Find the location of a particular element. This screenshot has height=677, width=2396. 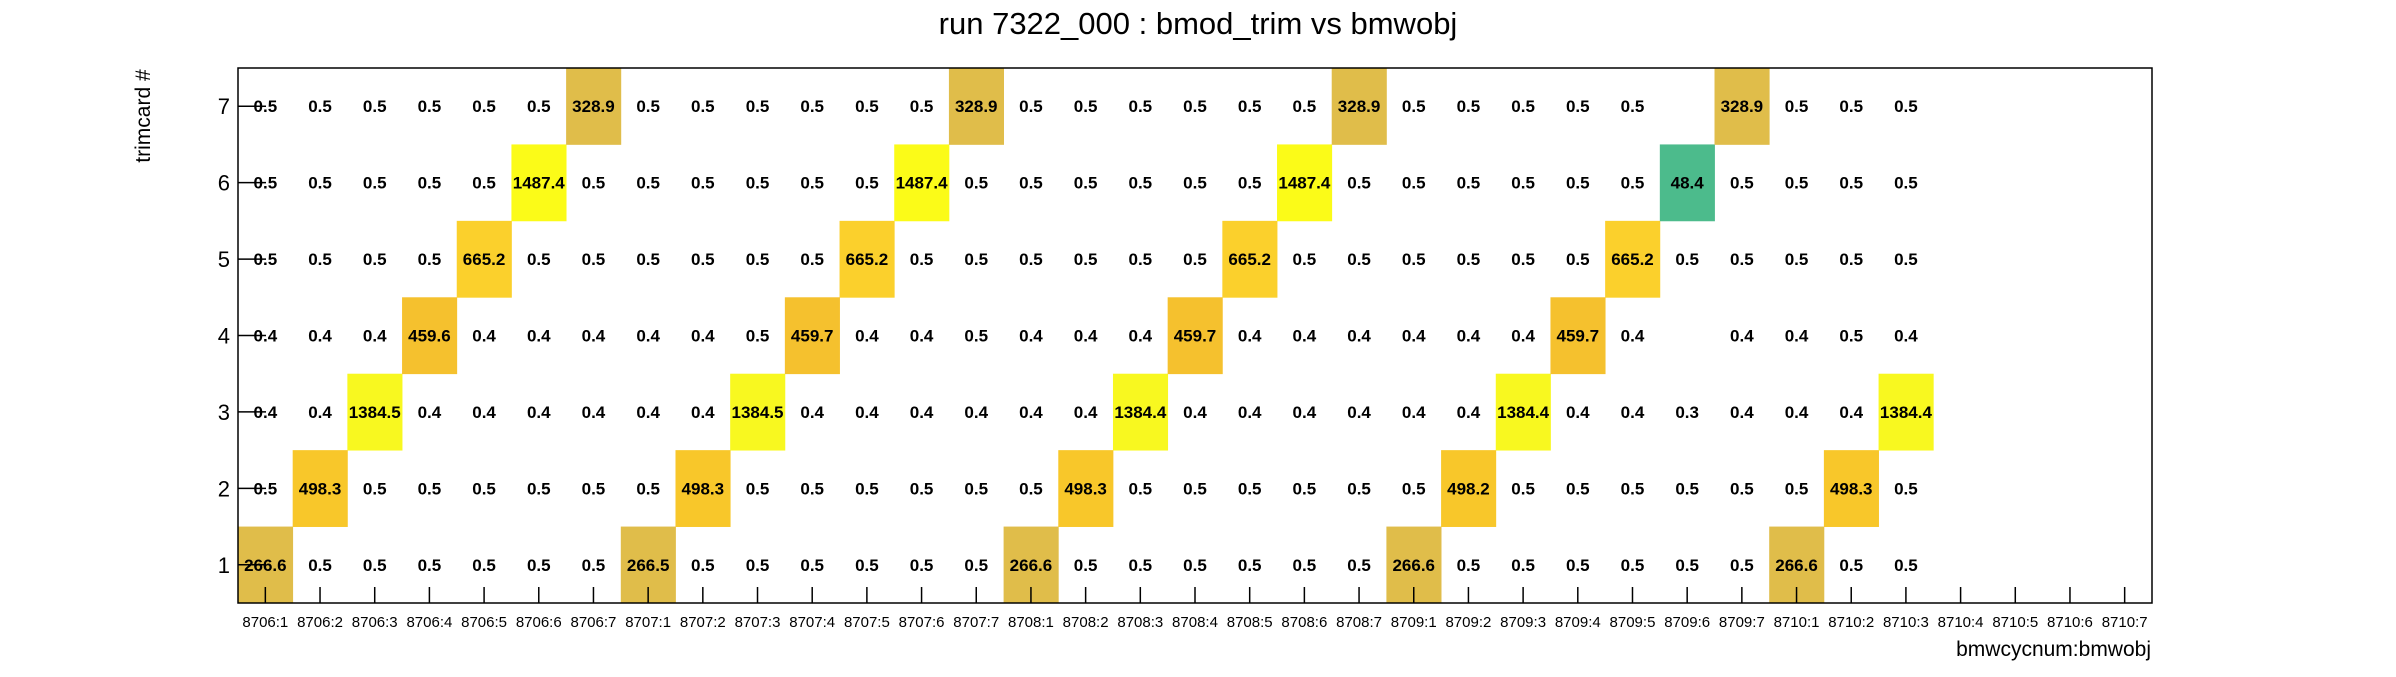

y-tick-label: 7 is located at coordinates (224, 106).